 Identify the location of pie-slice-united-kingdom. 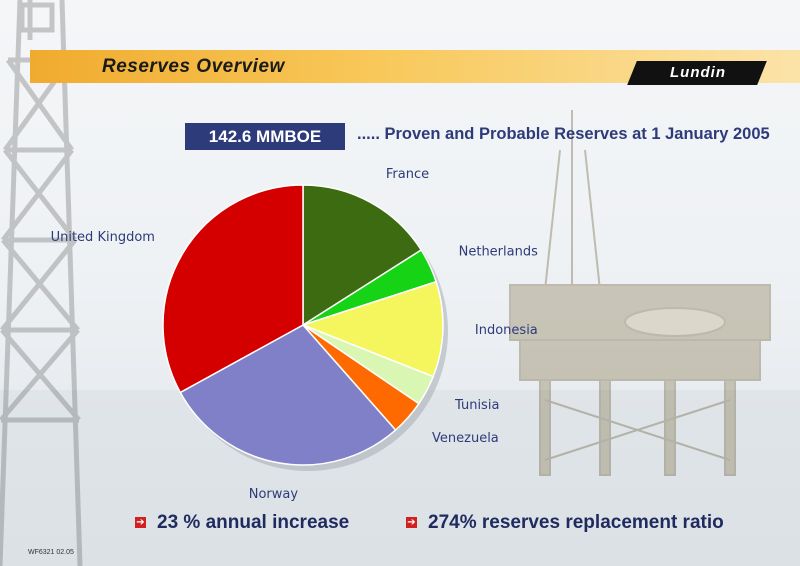
(233, 289).